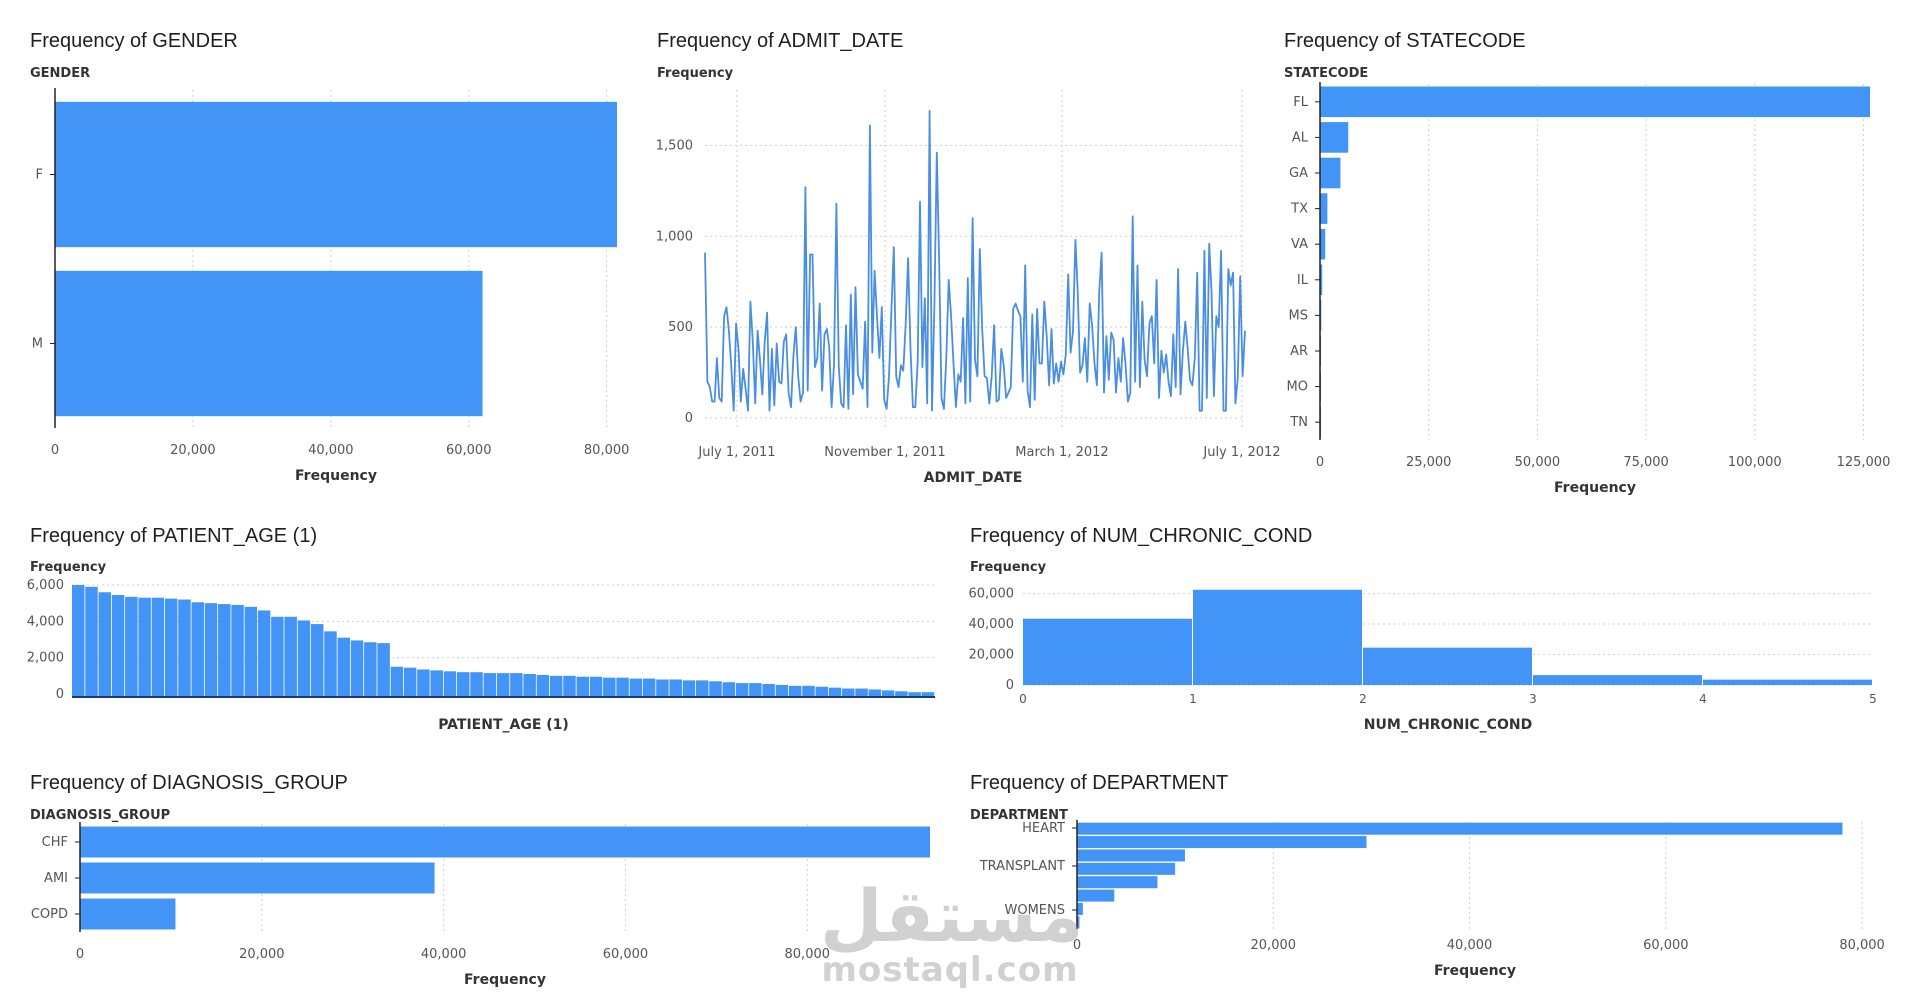  Describe the element at coordinates (1298, 422) in the screenshot. I see `y-tick-label: TN` at that location.